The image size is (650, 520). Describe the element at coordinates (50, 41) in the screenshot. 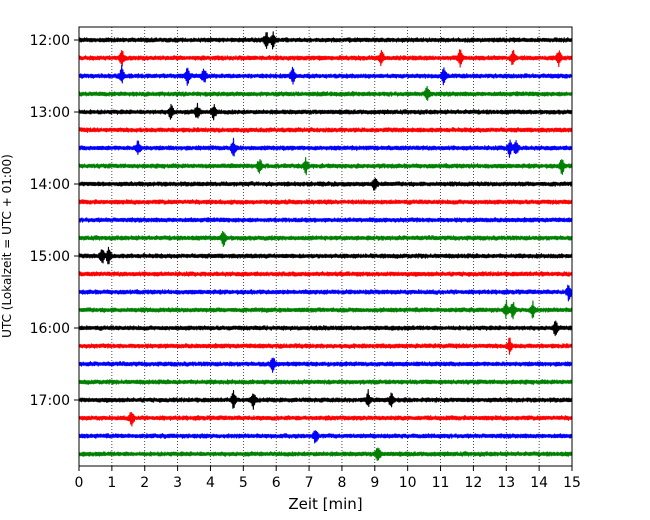

I see `y-tick-label-1200: 12:00` at that location.